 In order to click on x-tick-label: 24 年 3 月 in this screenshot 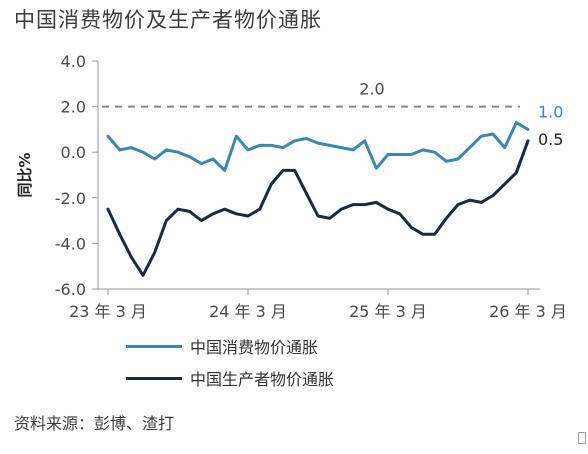, I will do `click(248, 311)`.